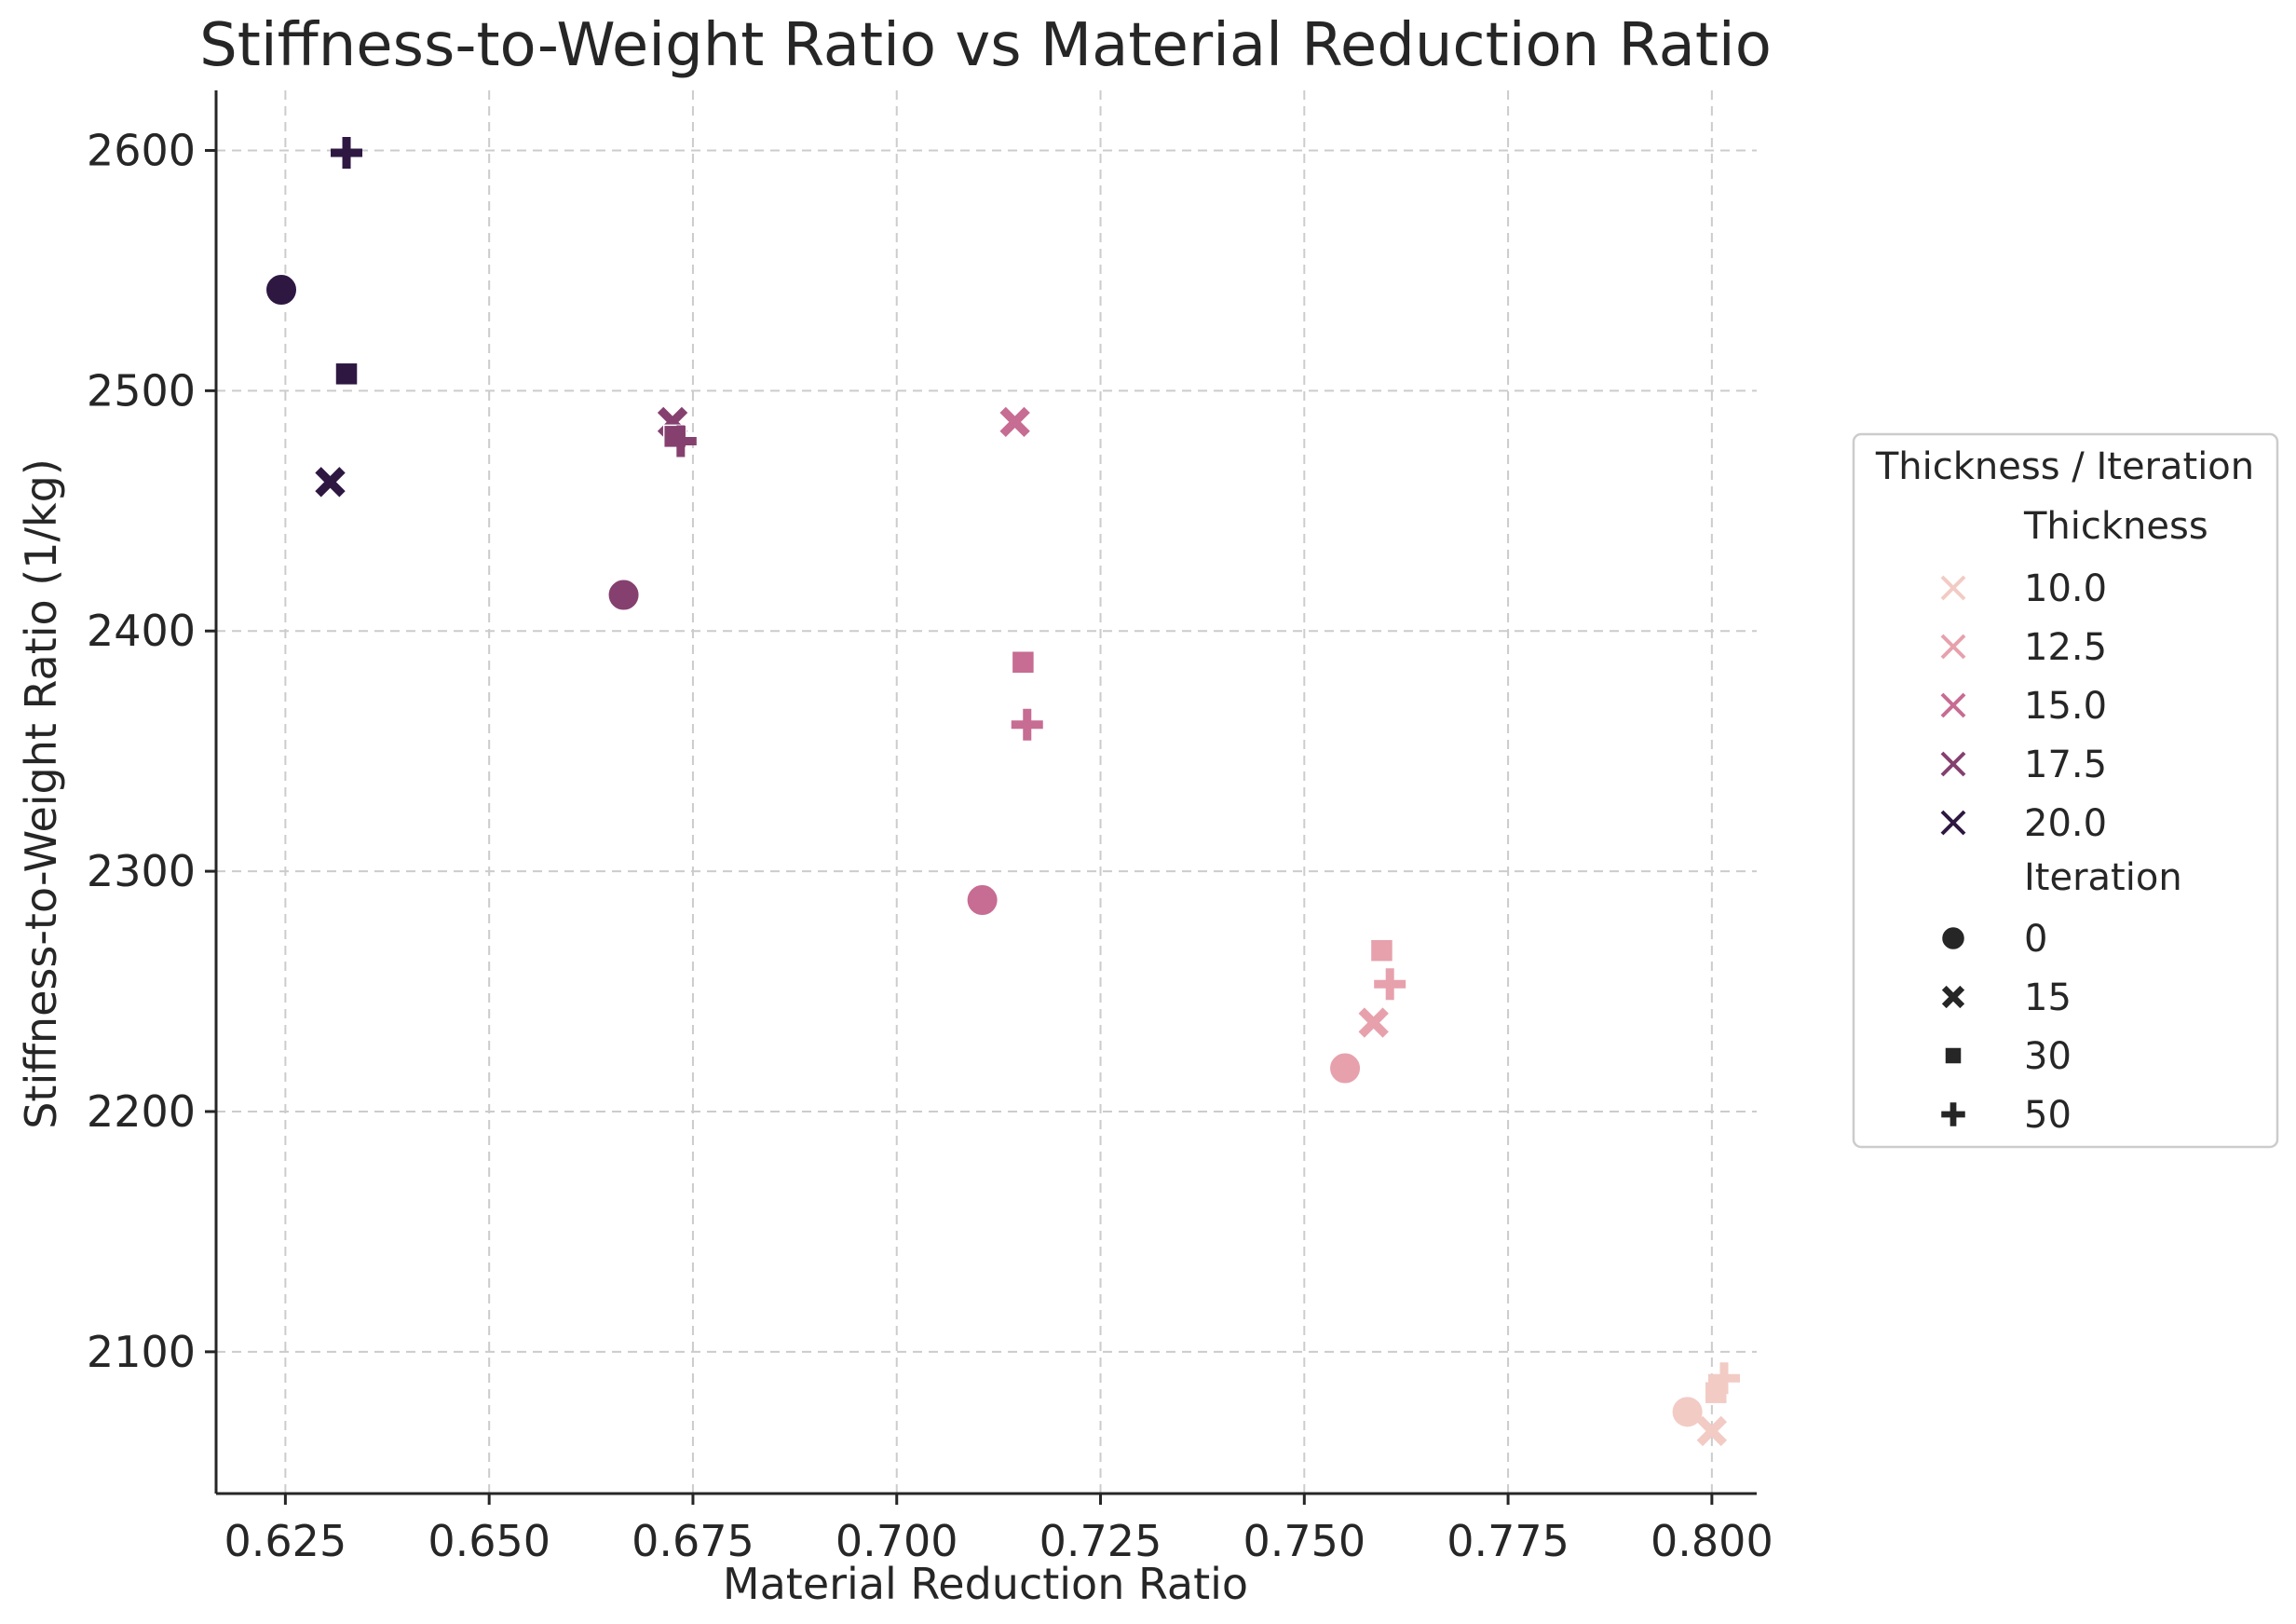 The height and width of the screenshot is (1624, 2296). I want to click on y-tick-label: 2500, so click(141, 390).